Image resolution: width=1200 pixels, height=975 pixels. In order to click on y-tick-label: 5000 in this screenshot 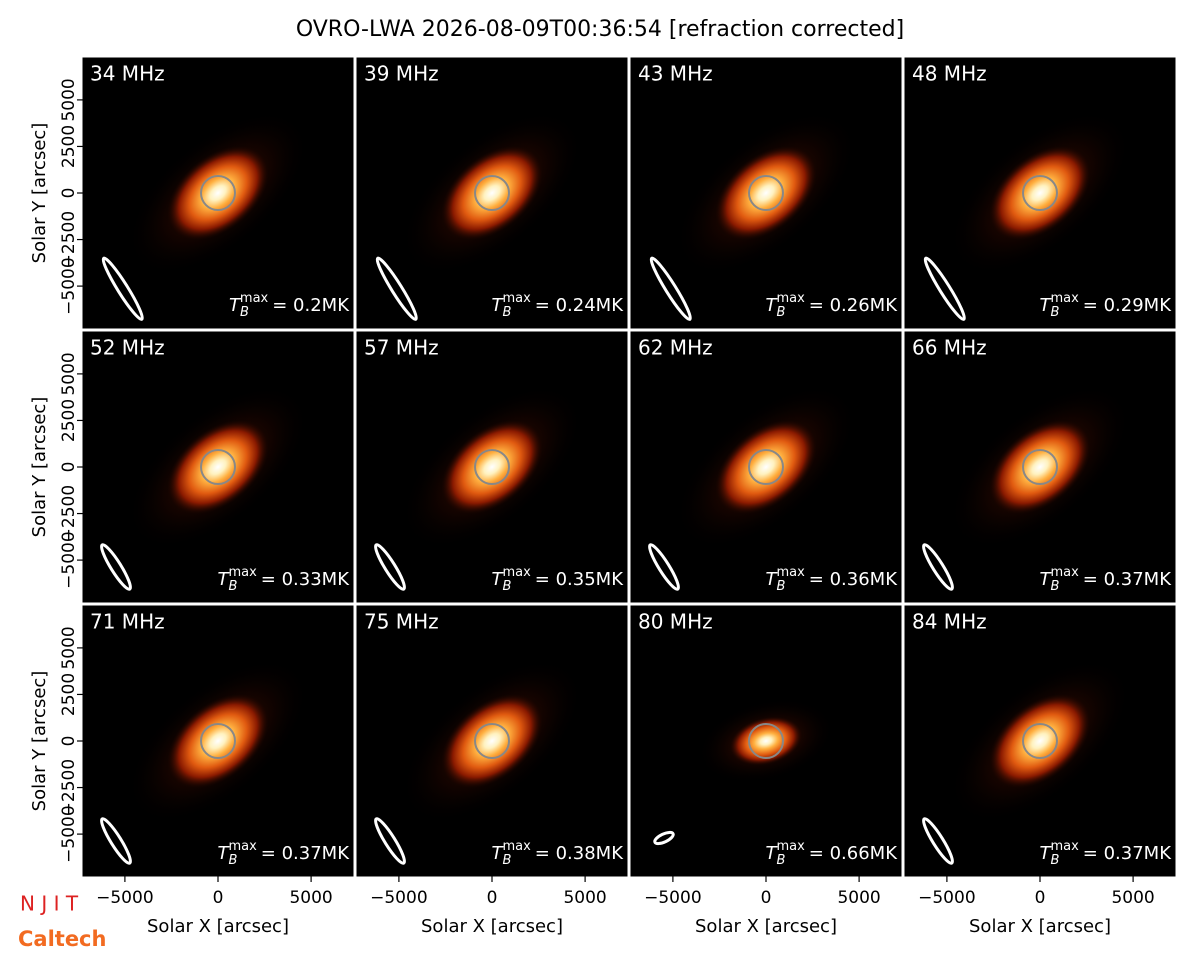, I will do `click(69, 99)`.